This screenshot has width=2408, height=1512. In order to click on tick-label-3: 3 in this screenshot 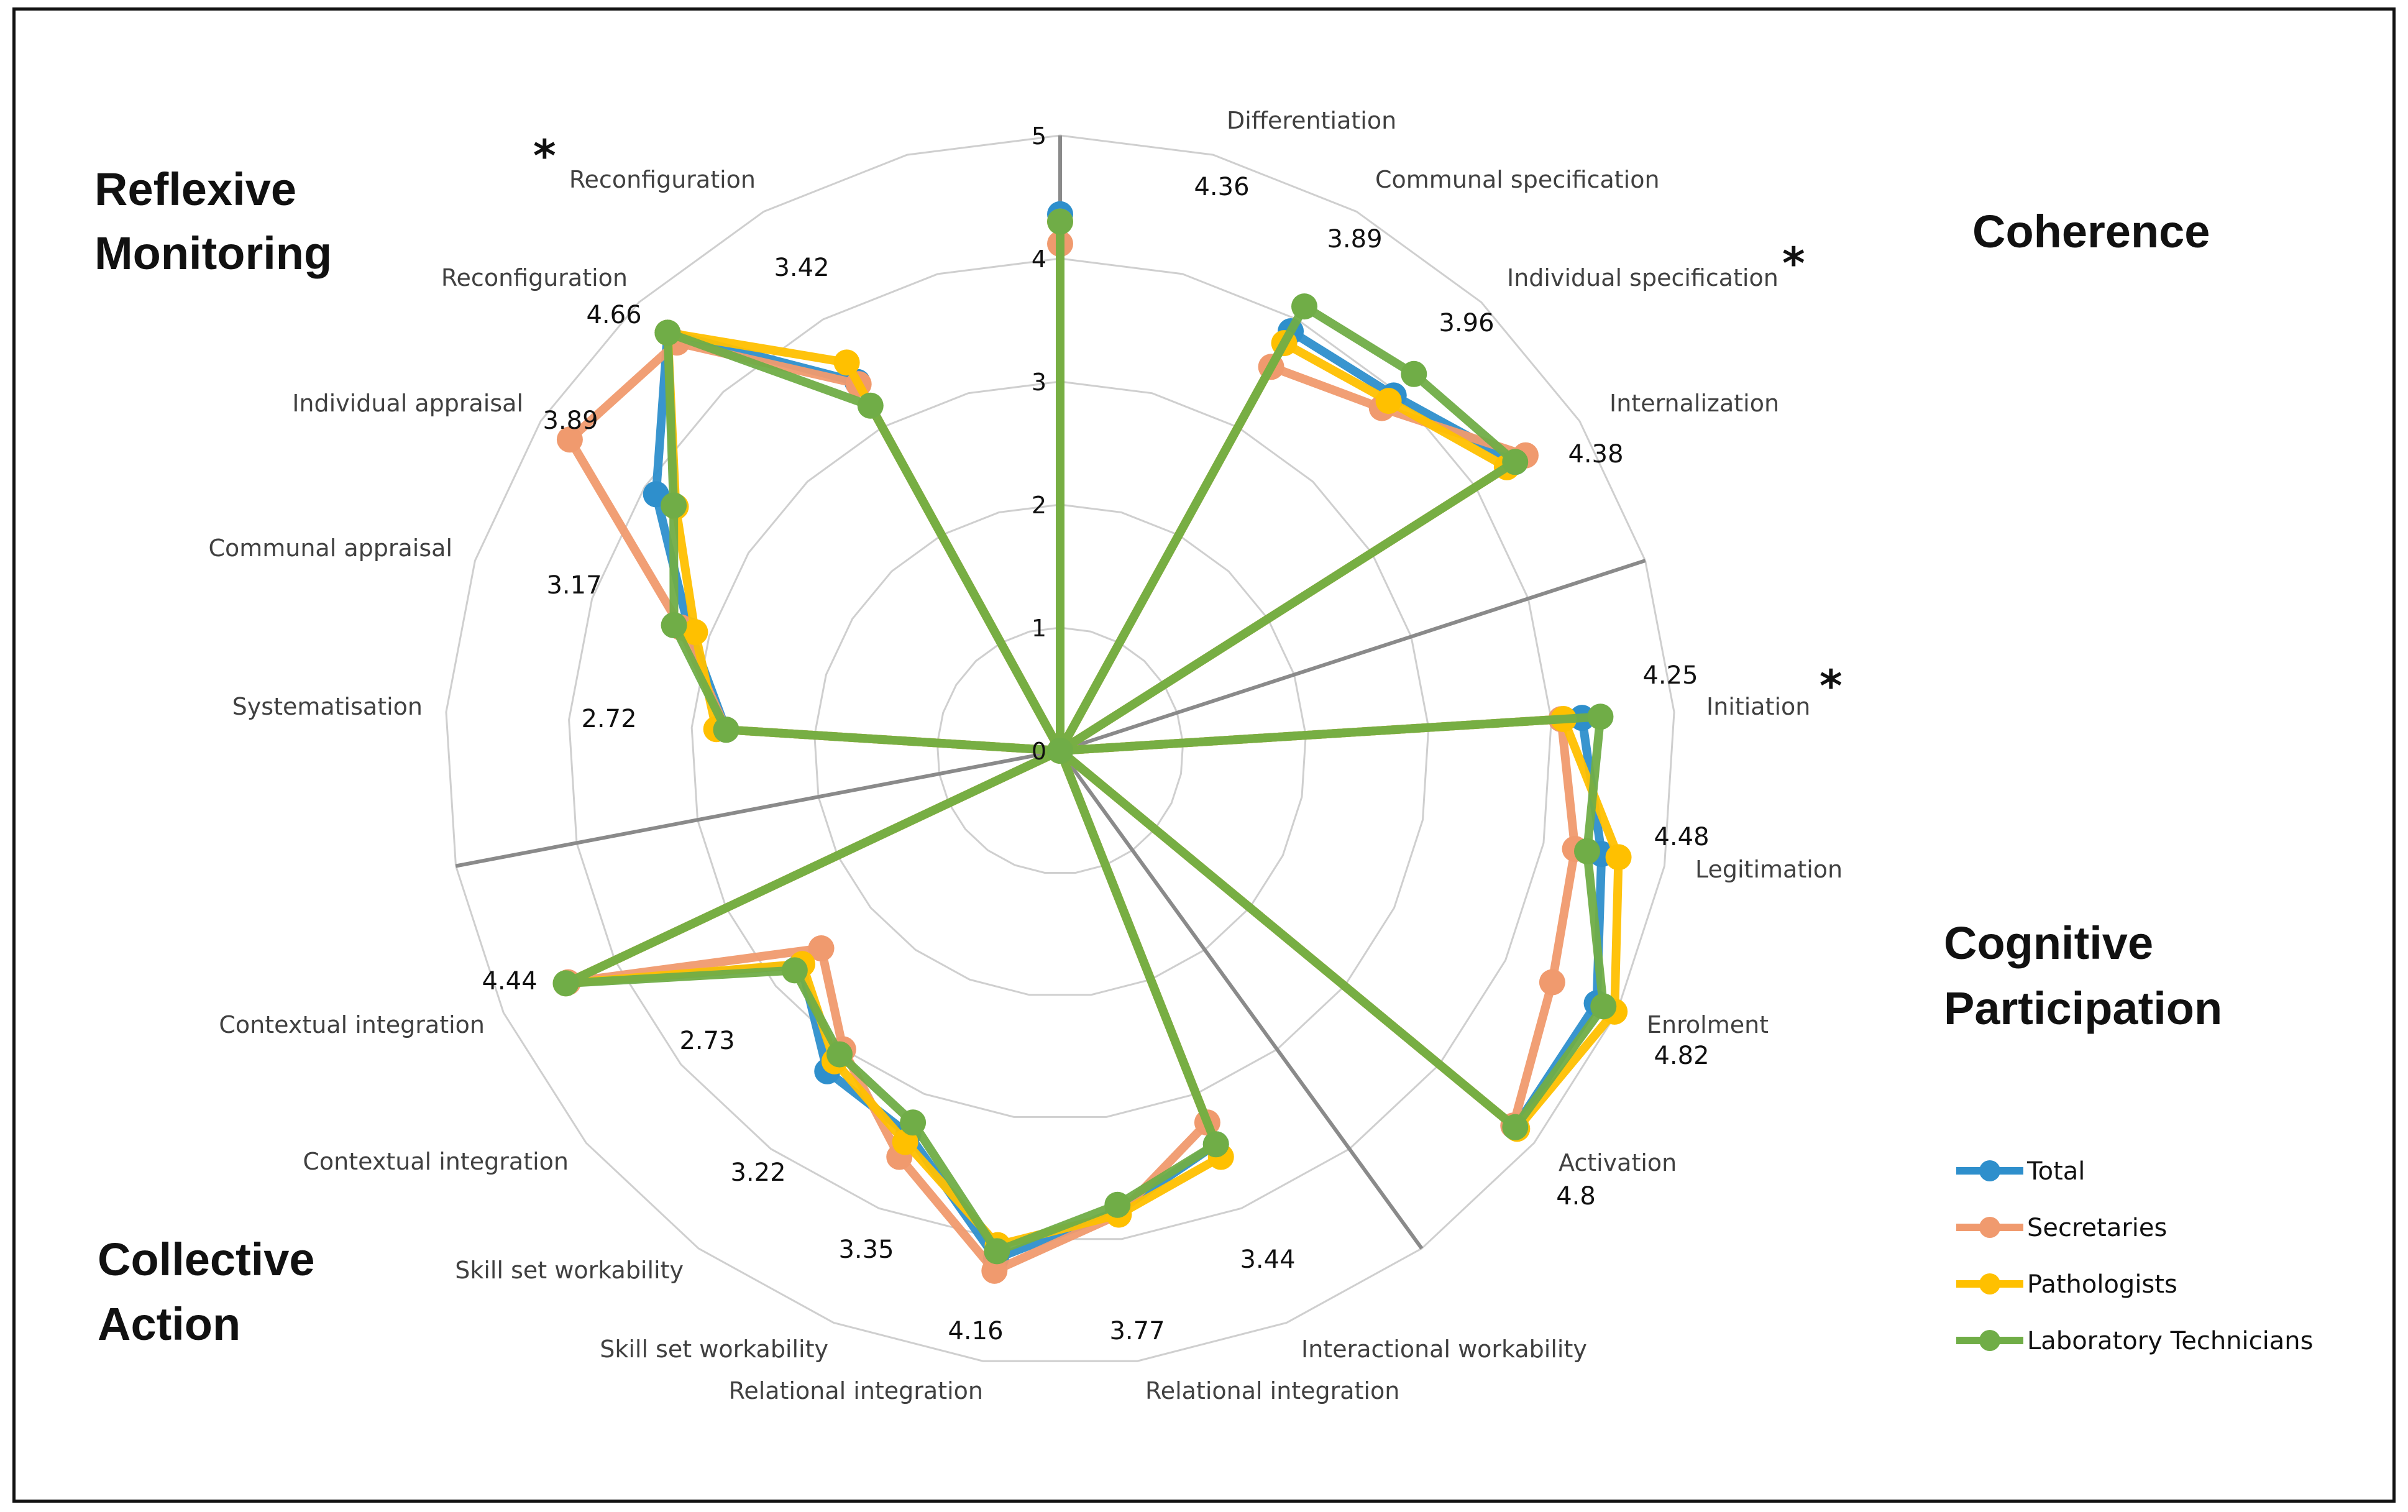, I will do `click(1039, 382)`.